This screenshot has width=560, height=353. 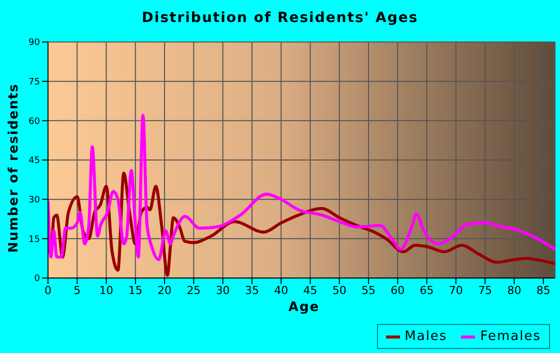 I want to click on legend-label: Females, so click(x=510, y=336).